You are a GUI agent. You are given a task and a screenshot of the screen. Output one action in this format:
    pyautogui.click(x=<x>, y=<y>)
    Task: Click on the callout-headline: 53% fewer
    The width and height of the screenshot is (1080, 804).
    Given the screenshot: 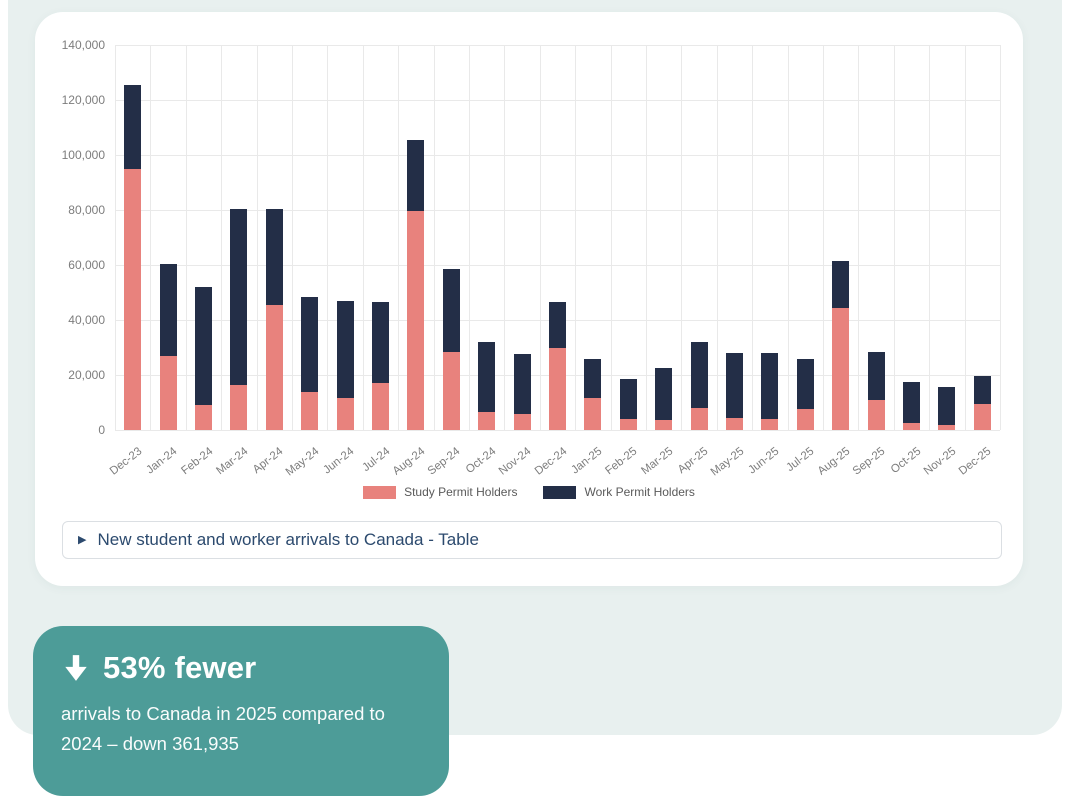 What is the action you would take?
    pyautogui.click(x=242, y=668)
    